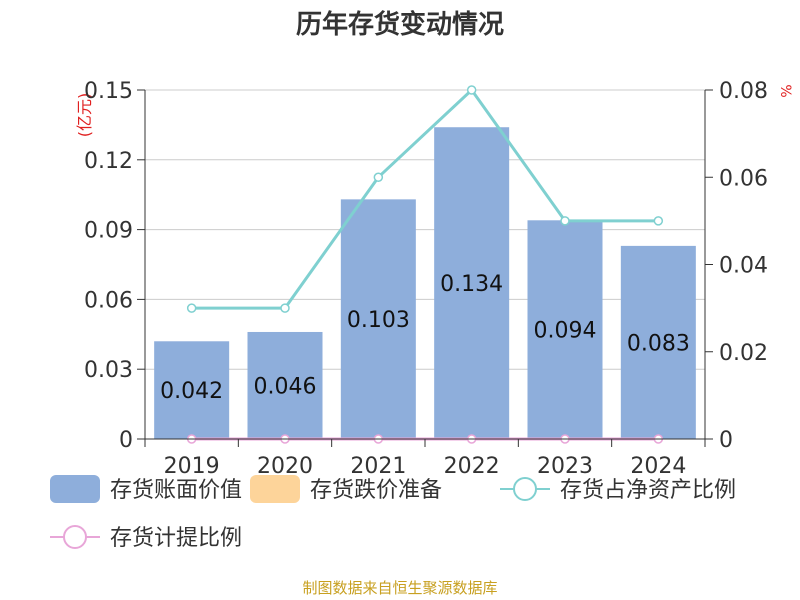 The width and height of the screenshot is (800, 600). What do you see at coordinates (648, 490) in the screenshot?
I see `legend-label: 存货占净资产比例` at bounding box center [648, 490].